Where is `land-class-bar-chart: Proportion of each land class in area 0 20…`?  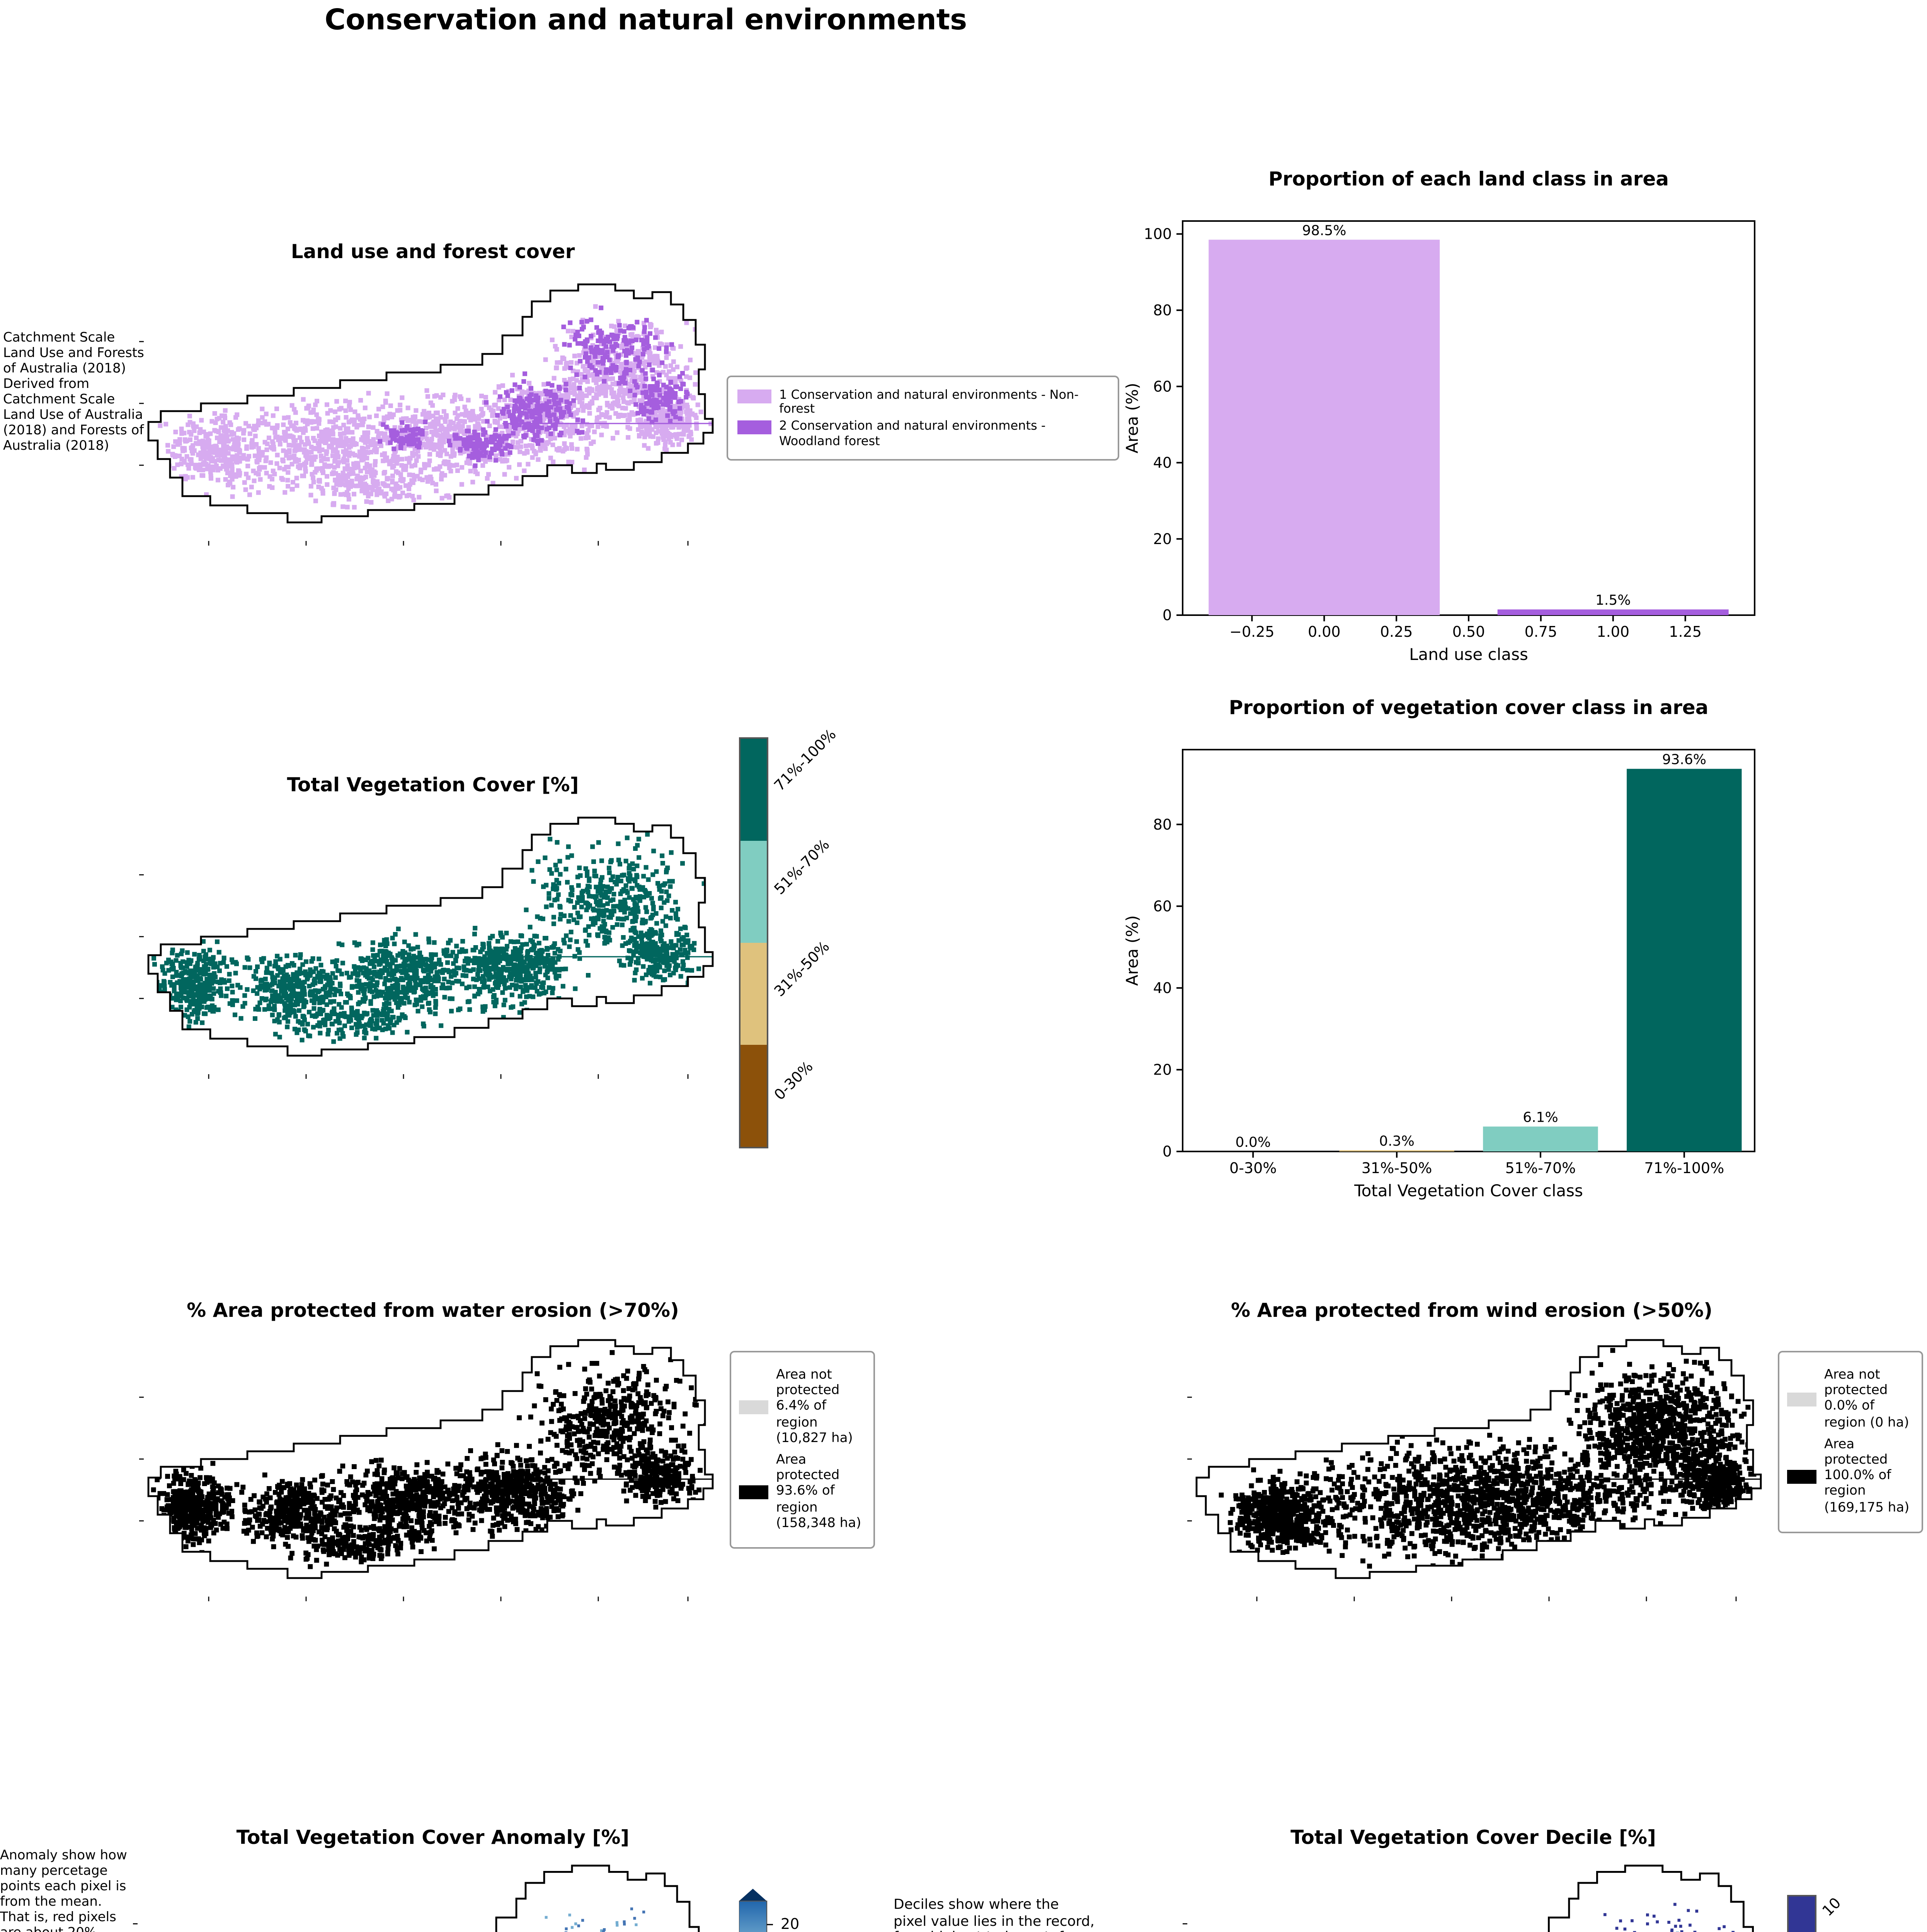
land-class-bar-chart: Proportion of each land class in area 0 20… is located at coordinates (1439, 416).